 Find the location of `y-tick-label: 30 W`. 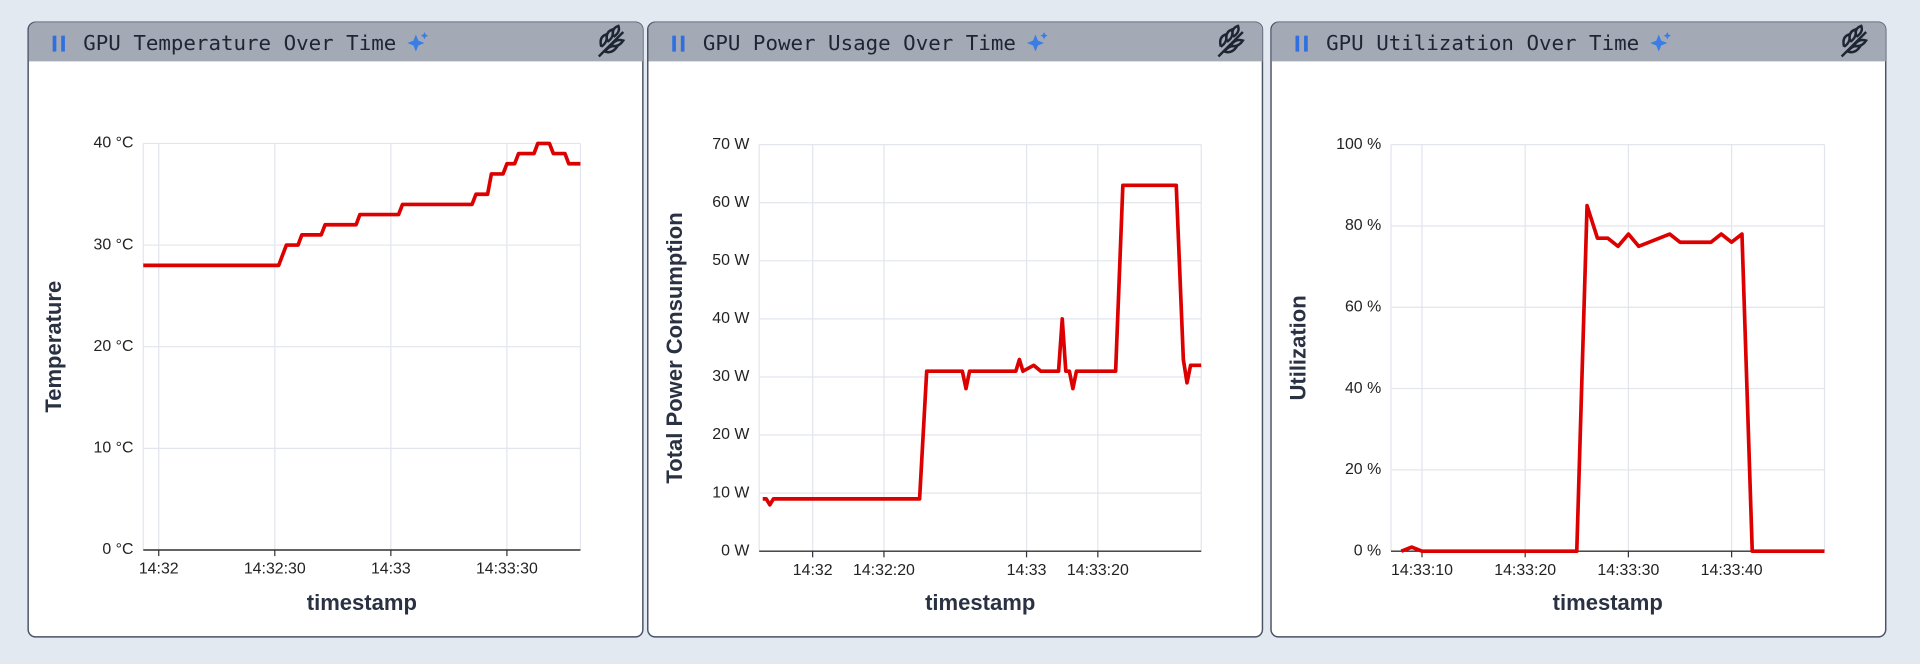

y-tick-label: 30 W is located at coordinates (730, 376).